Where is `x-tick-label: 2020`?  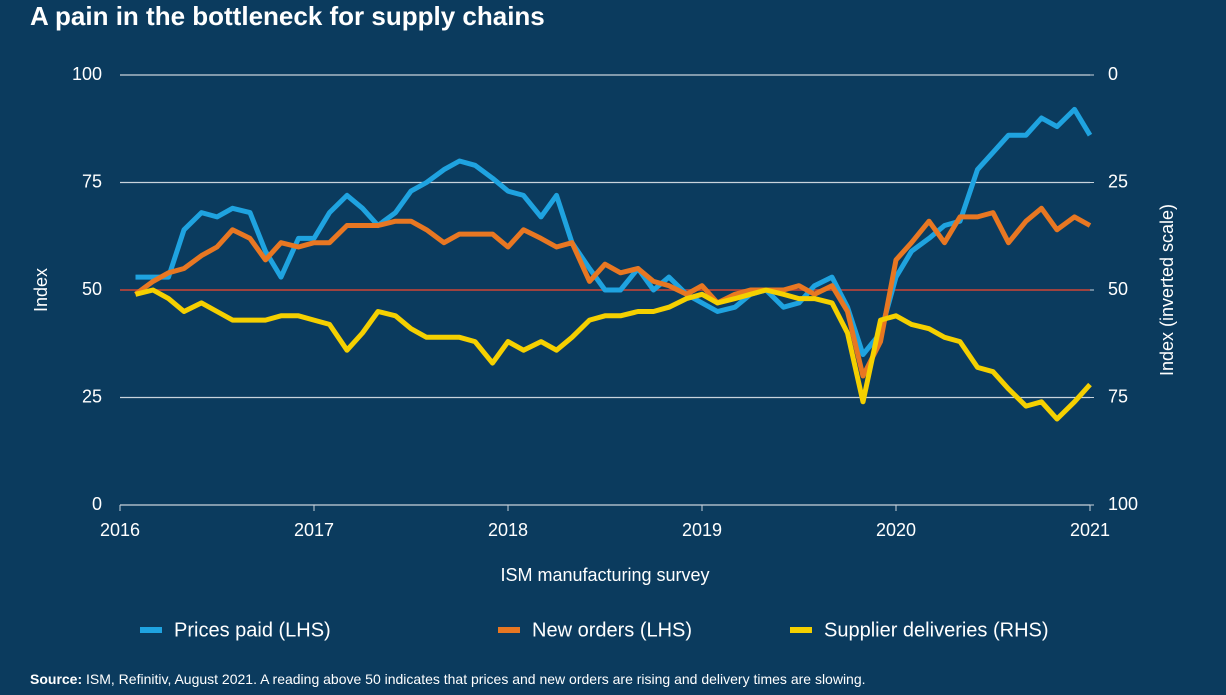
x-tick-label: 2020 is located at coordinates (896, 530).